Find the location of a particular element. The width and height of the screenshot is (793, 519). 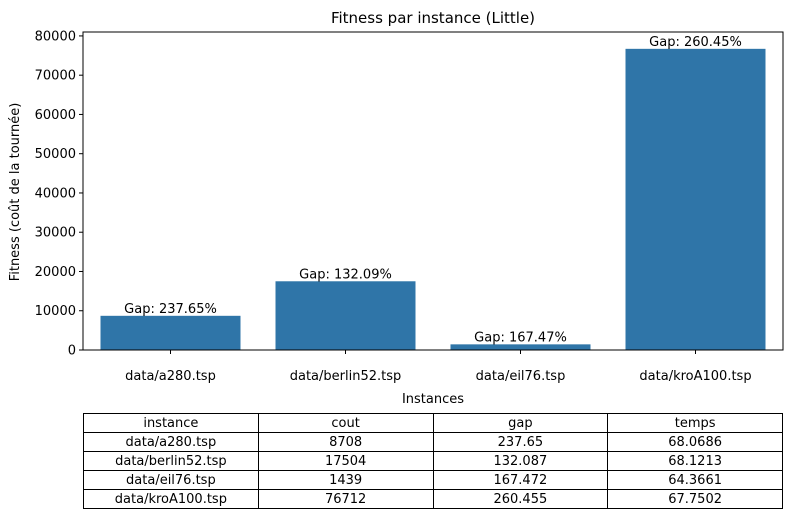

table-row: data/kroA100.tsp 76712 260.455 67.7502 is located at coordinates (433, 499).